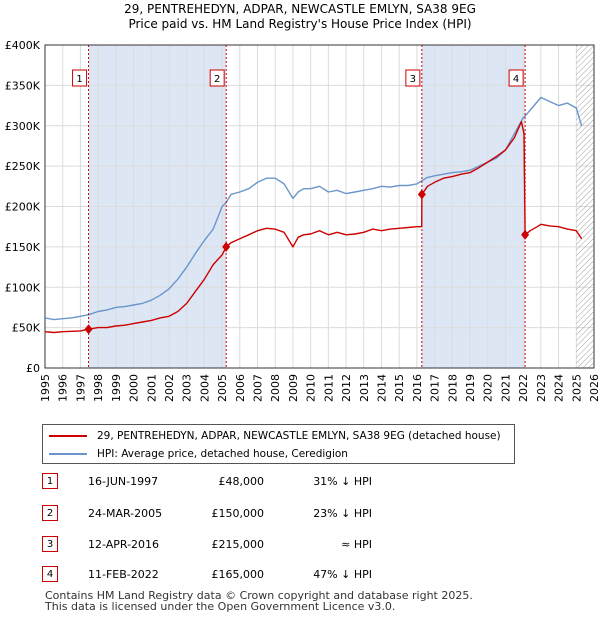  Describe the element at coordinates (23, 126) in the screenshot. I see `y-tick-label: £300K` at that location.